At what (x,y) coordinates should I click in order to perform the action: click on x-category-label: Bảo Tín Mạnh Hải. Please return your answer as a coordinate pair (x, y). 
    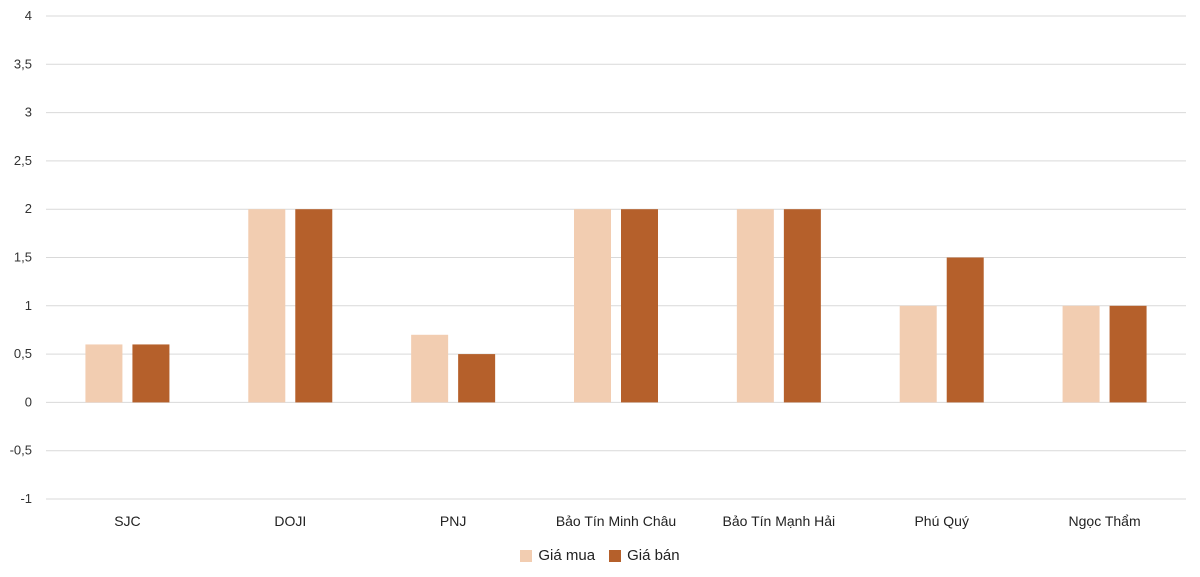
    Looking at the image, I should click on (779, 521).